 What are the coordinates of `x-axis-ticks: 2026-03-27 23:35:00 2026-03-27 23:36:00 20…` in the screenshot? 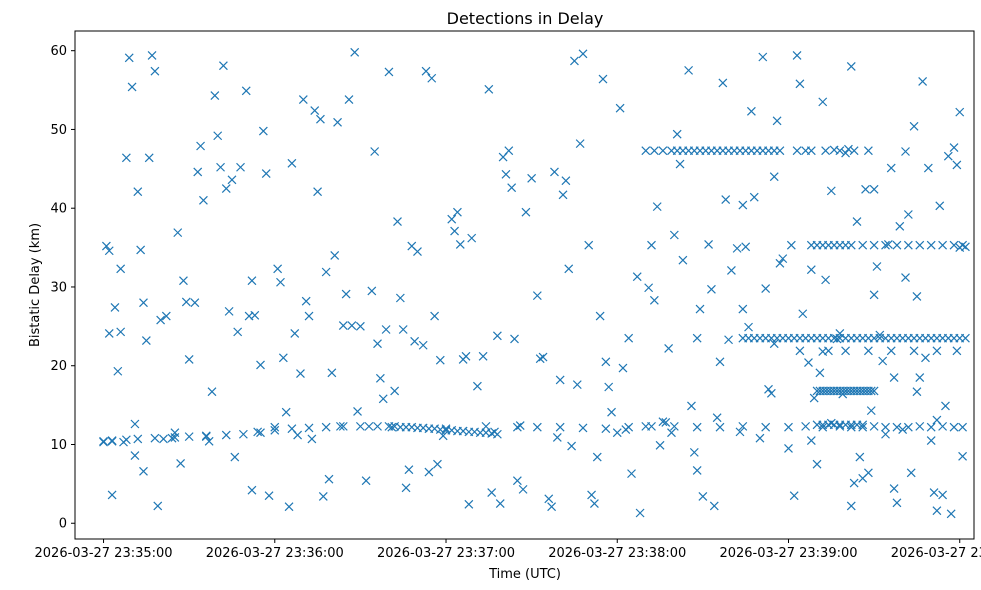 It's located at (508, 550).